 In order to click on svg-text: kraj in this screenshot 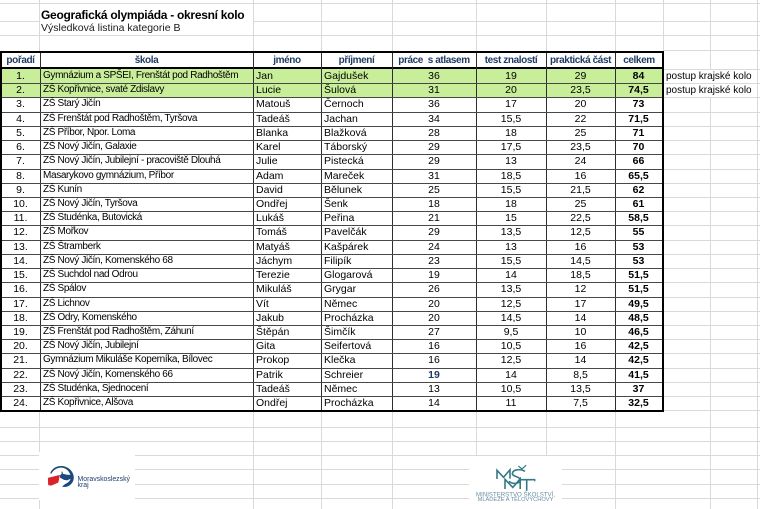, I will do `click(84, 485)`.